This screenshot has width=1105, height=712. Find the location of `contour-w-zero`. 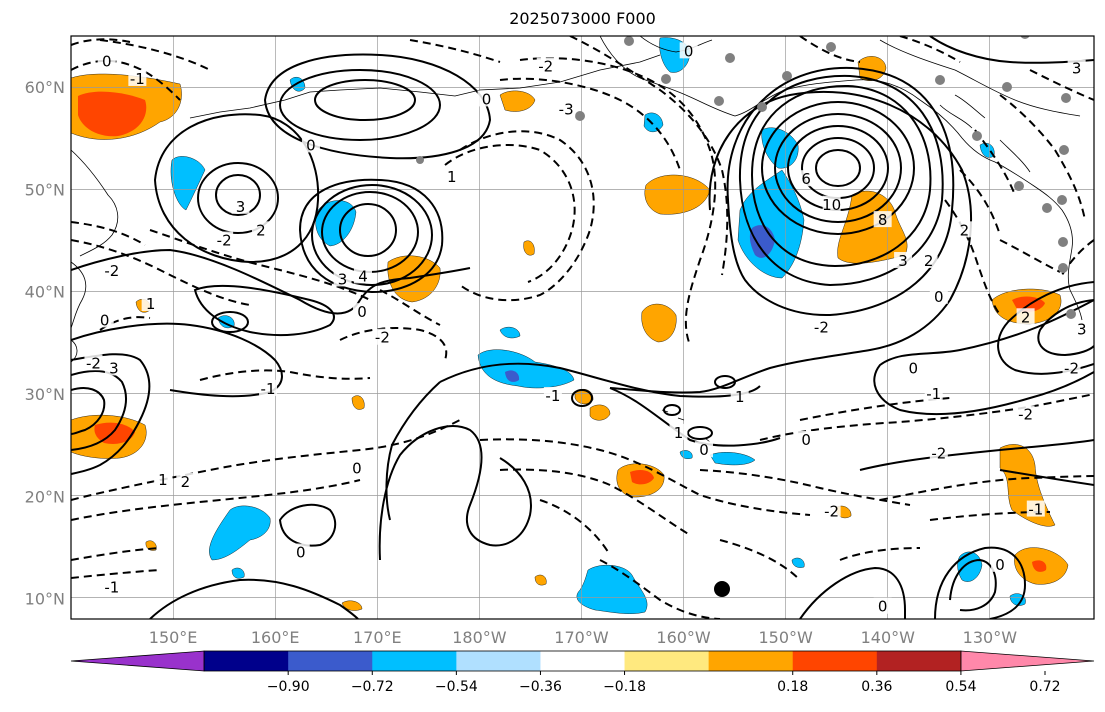

contour-w-zero is located at coordinates (271, 281).